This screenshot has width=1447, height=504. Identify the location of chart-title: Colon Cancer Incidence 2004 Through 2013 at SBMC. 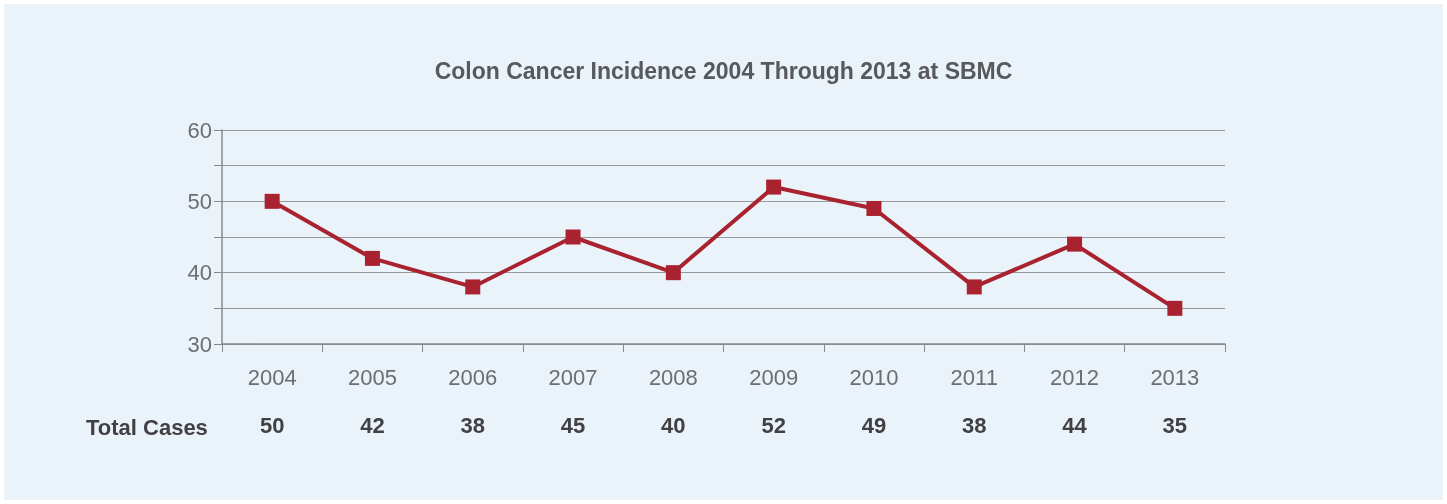
(723, 70).